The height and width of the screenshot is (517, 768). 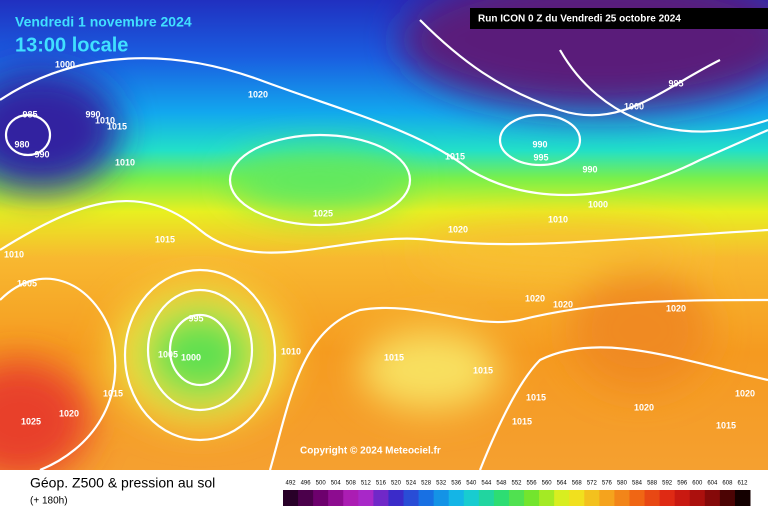 I want to click on isobar-label: 985, so click(x=29, y=114).